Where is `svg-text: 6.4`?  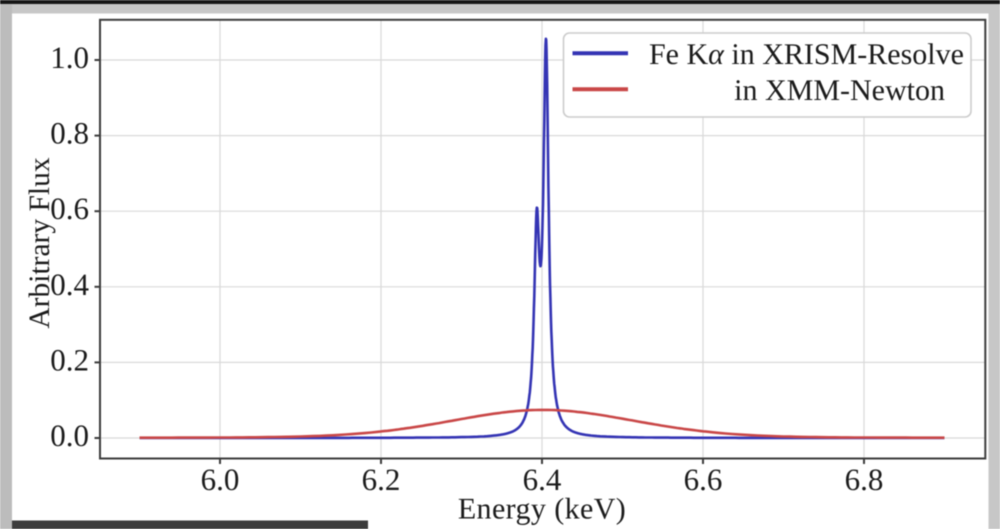
svg-text: 6.4 is located at coordinates (542, 479).